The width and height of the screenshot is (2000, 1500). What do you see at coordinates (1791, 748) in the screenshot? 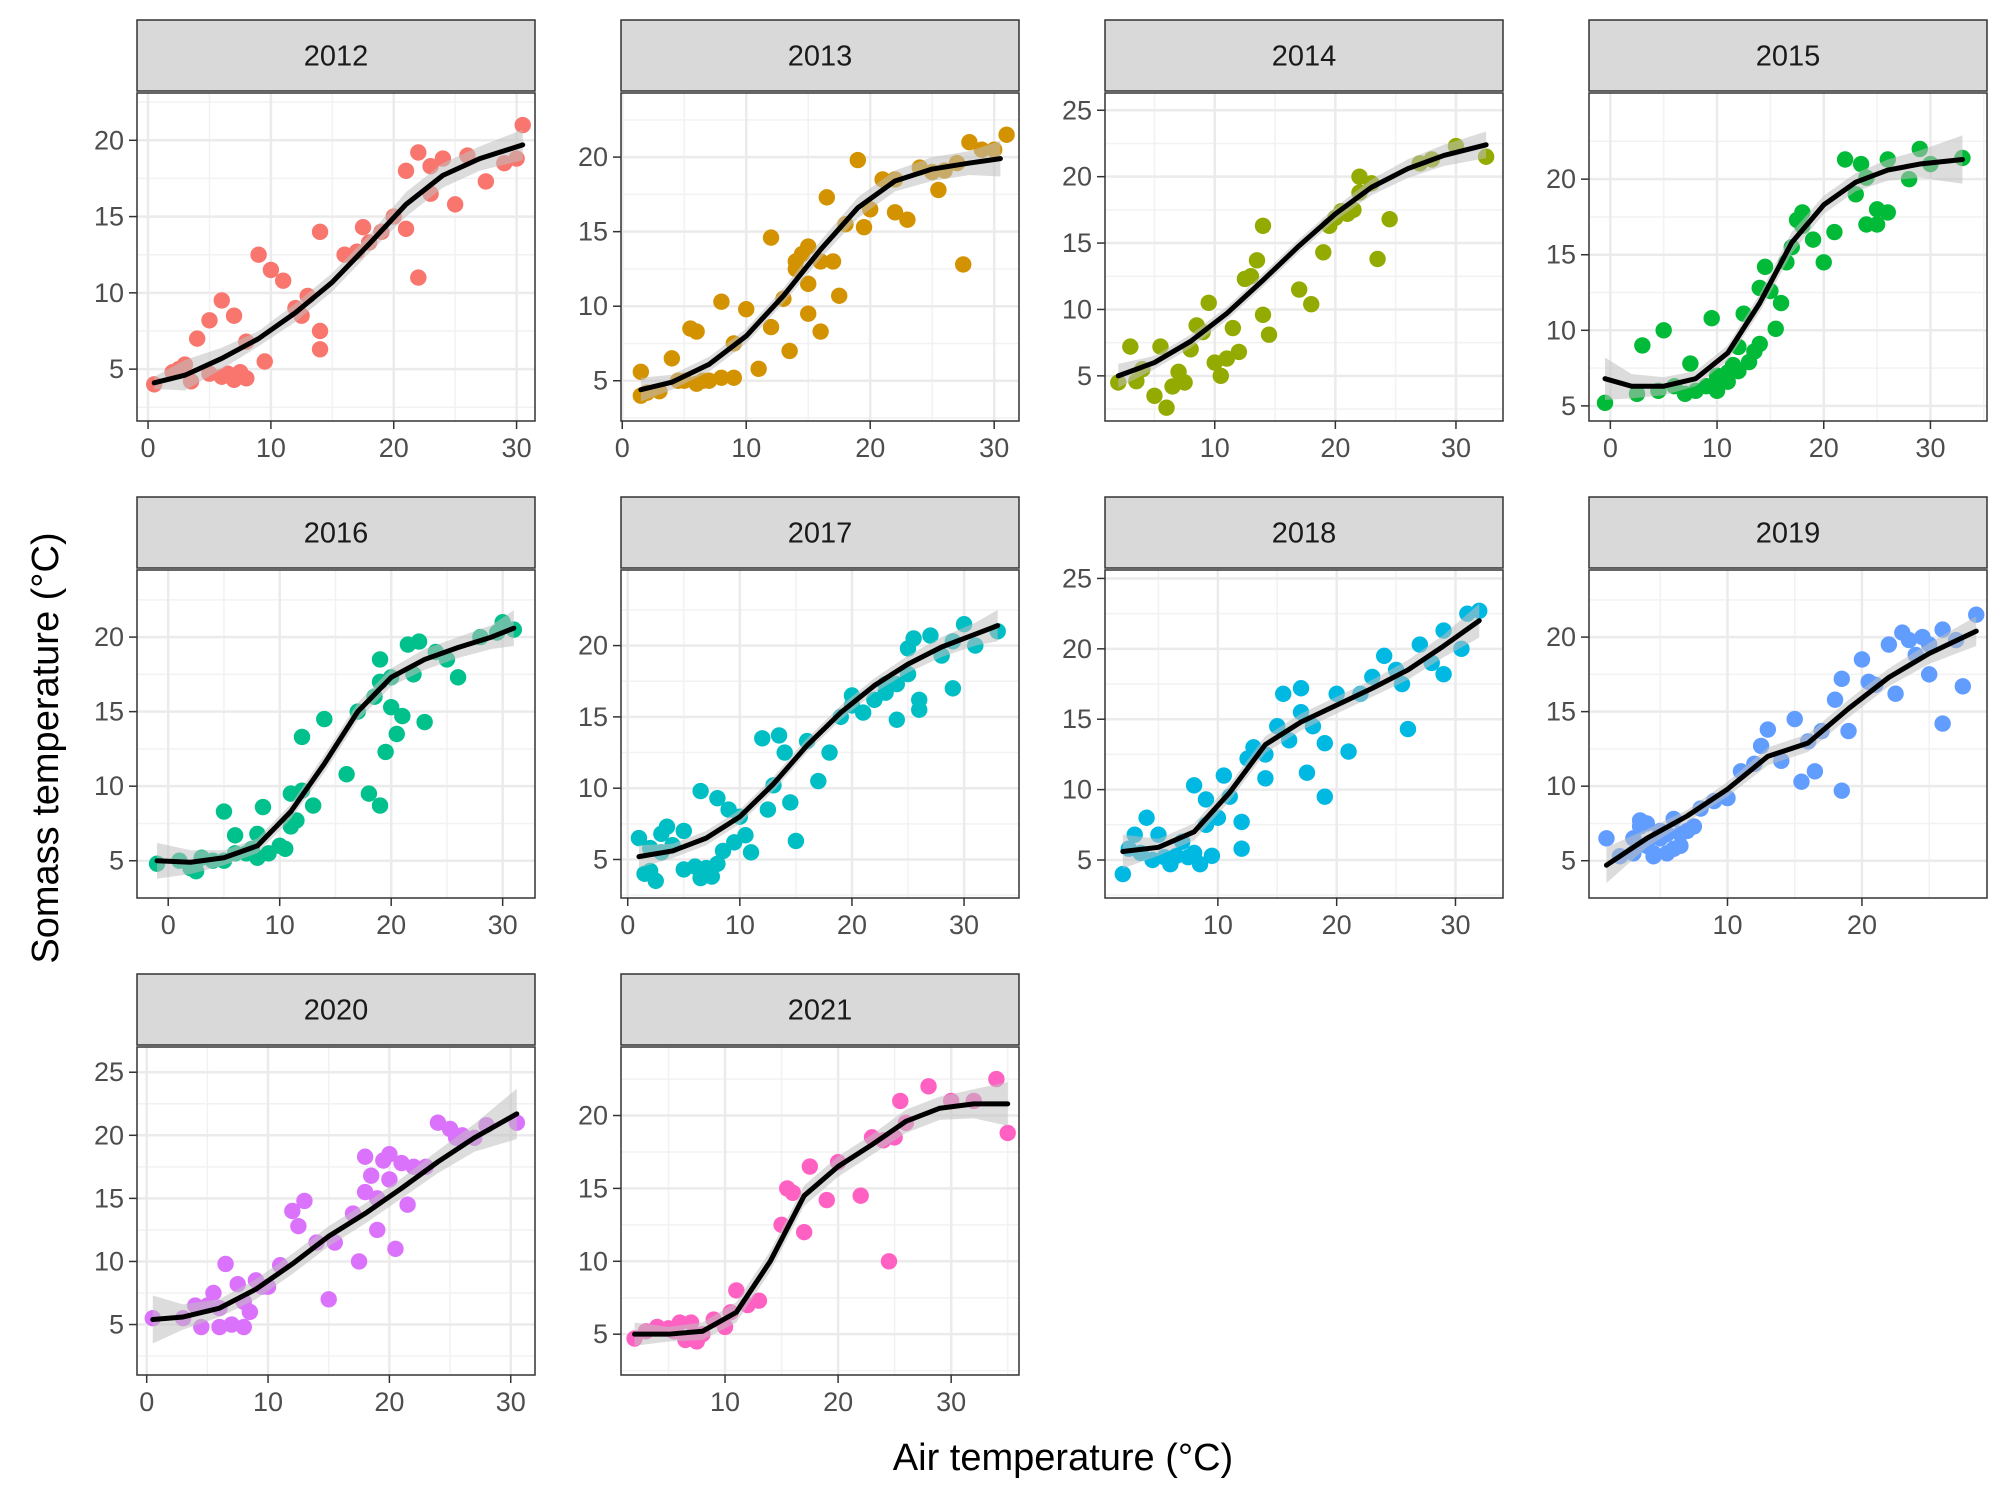
I see `smooth-line-2019` at bounding box center [1791, 748].